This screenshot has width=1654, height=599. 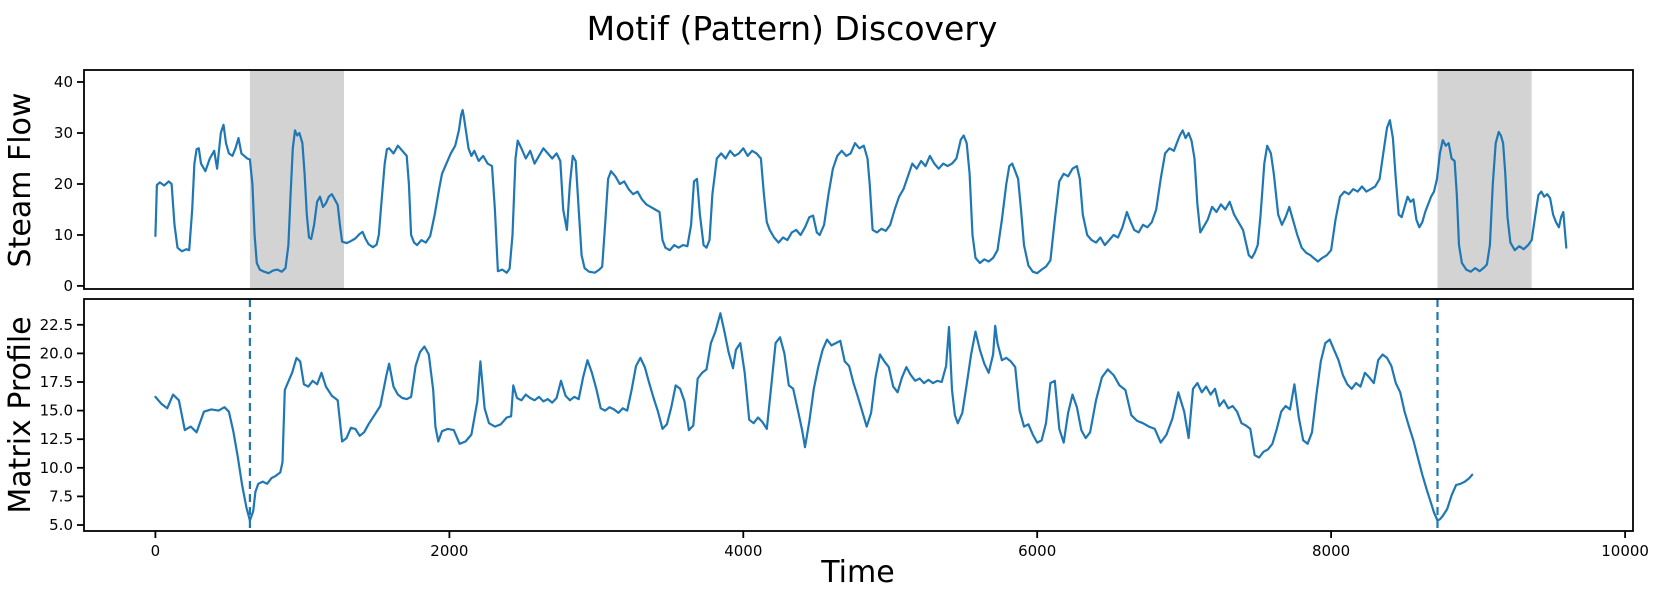 I want to click on matrix-profile-ylabel: Matrix Profile, so click(x=20, y=414).